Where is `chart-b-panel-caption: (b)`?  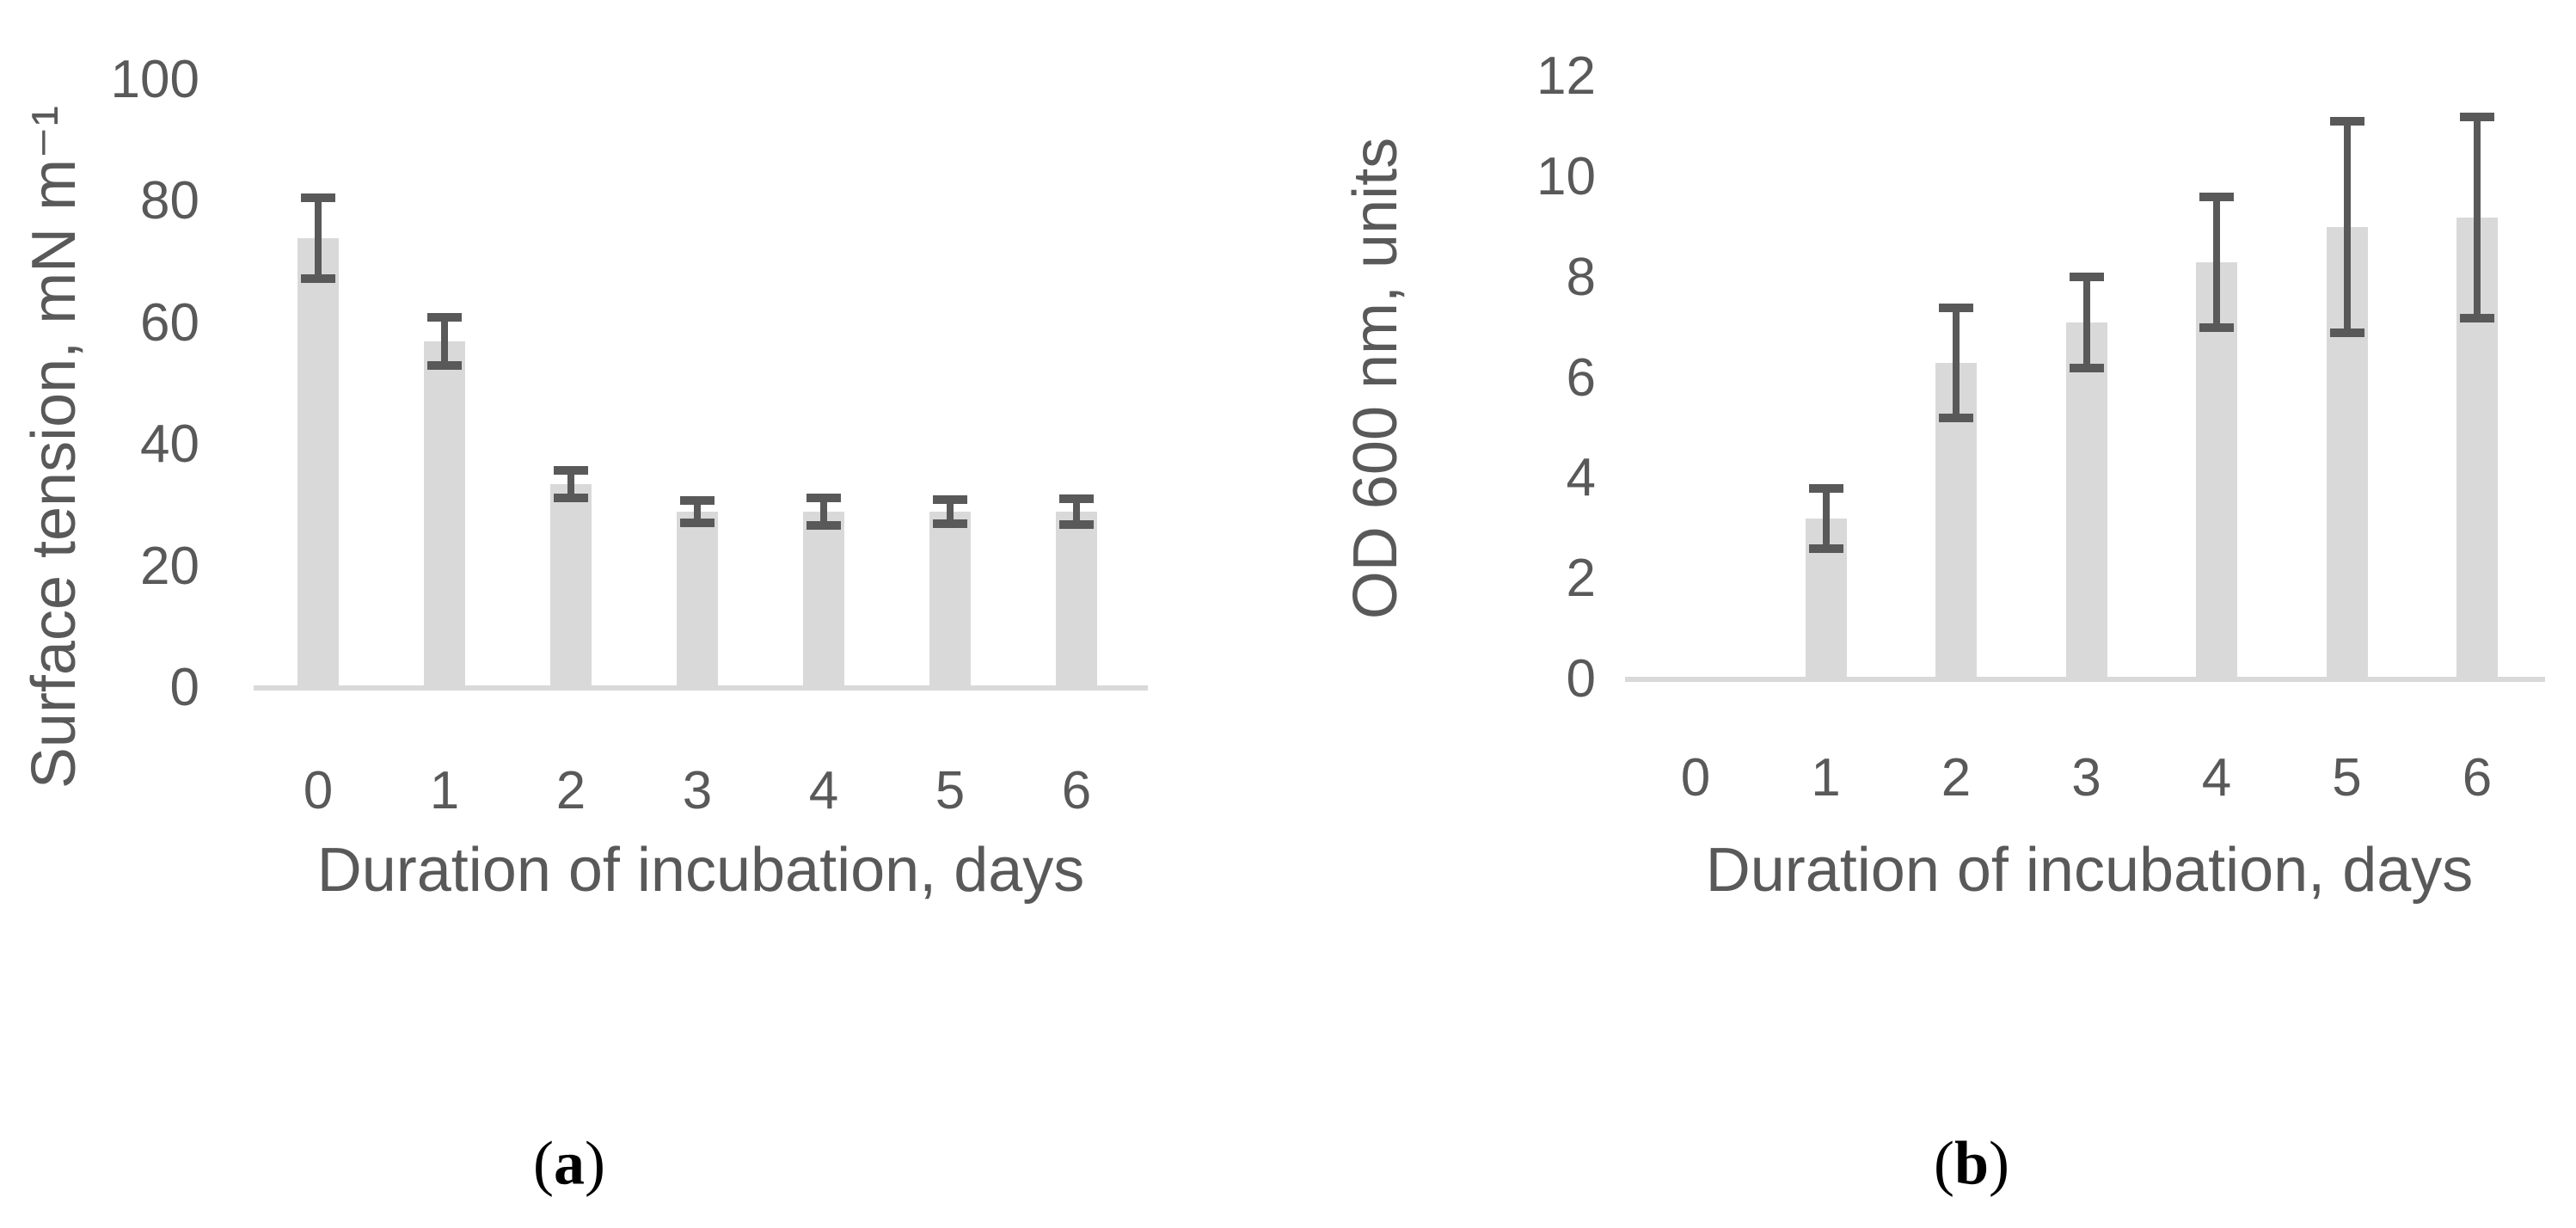 chart-b-panel-caption: (b) is located at coordinates (1971, 1164).